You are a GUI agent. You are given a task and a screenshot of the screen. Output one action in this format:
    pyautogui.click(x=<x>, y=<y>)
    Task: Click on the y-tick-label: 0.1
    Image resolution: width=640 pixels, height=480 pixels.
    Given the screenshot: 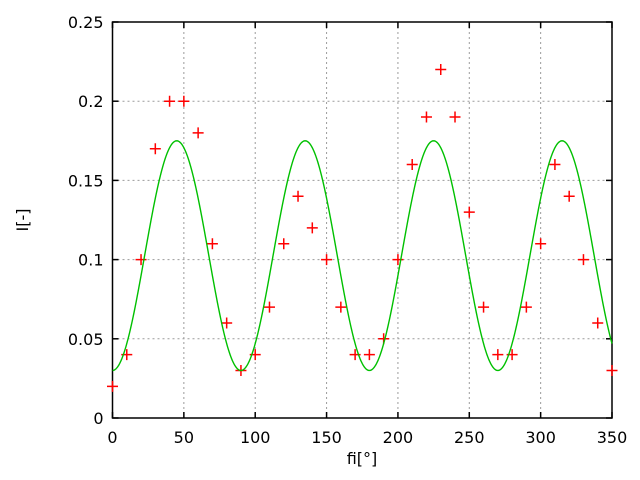 What is the action you would take?
    pyautogui.click(x=90, y=260)
    